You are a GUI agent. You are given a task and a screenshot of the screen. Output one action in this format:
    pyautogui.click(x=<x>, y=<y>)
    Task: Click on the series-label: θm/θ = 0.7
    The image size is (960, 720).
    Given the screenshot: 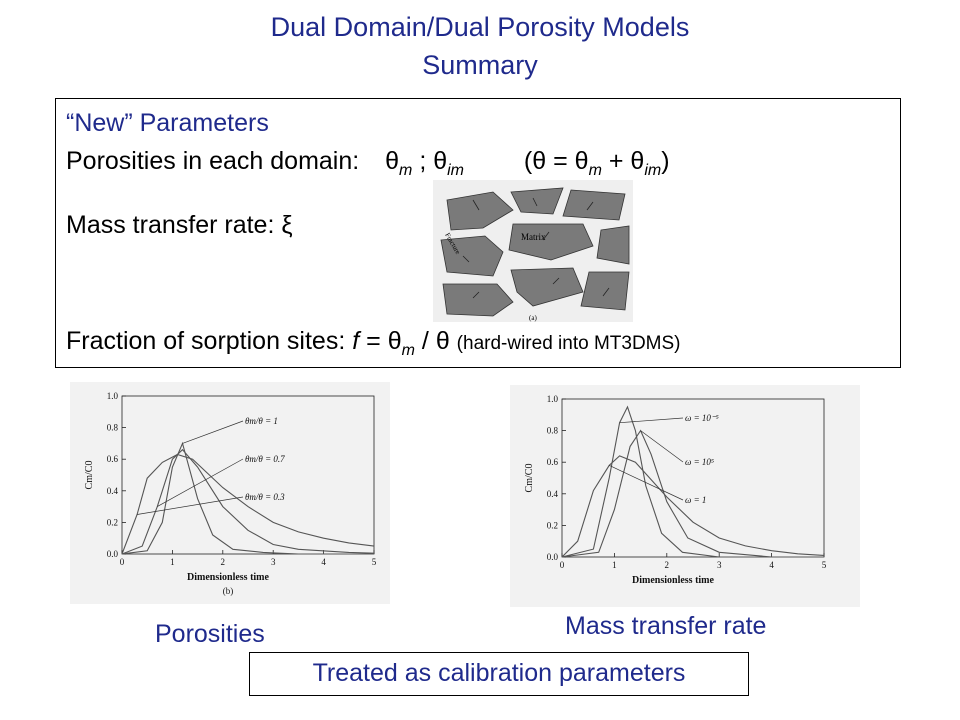 What is the action you would take?
    pyautogui.click(x=265, y=459)
    